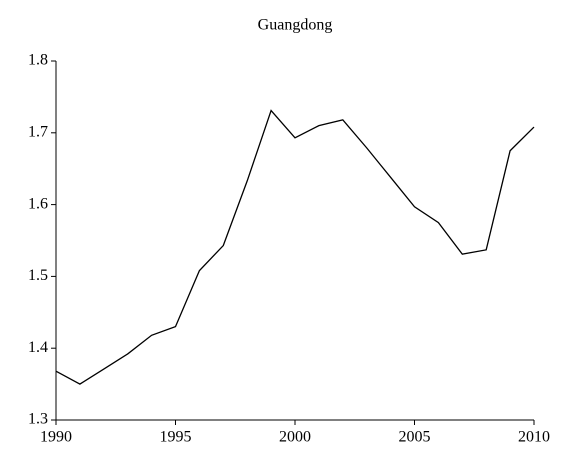 The image size is (566, 459). What do you see at coordinates (534, 437) in the screenshot?
I see `x-tick-label: 2010` at bounding box center [534, 437].